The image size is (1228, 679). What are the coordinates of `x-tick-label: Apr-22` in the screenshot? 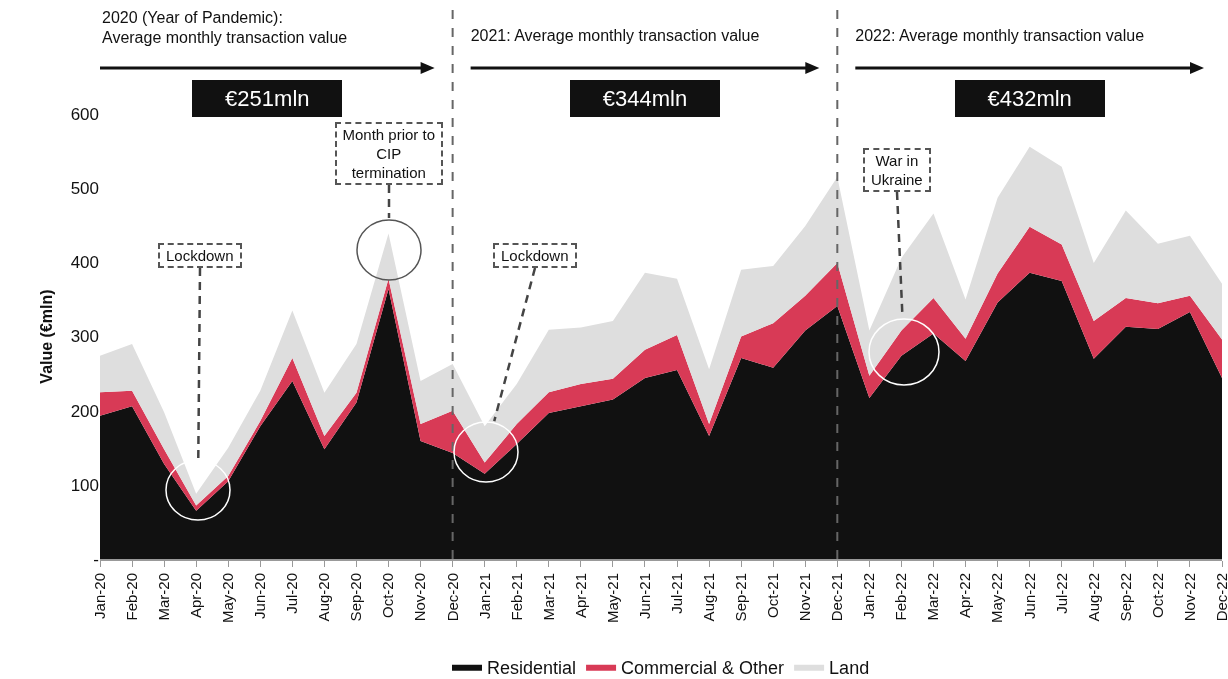 It's located at (965, 596).